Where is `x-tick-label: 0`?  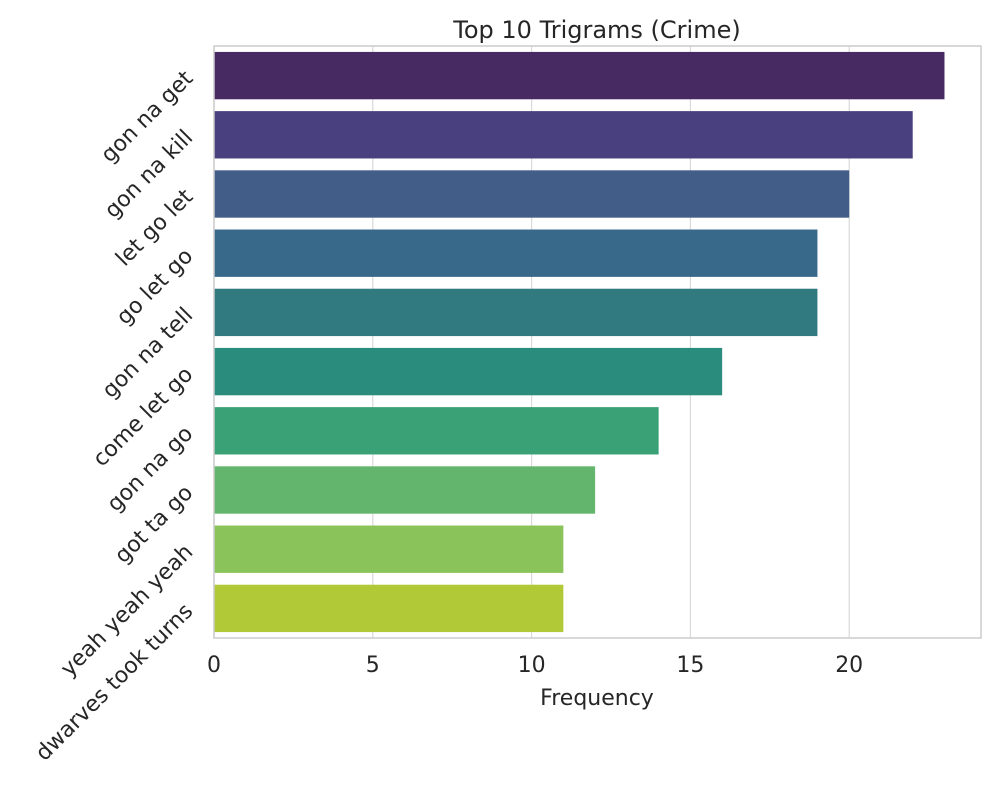 x-tick-label: 0 is located at coordinates (214, 665).